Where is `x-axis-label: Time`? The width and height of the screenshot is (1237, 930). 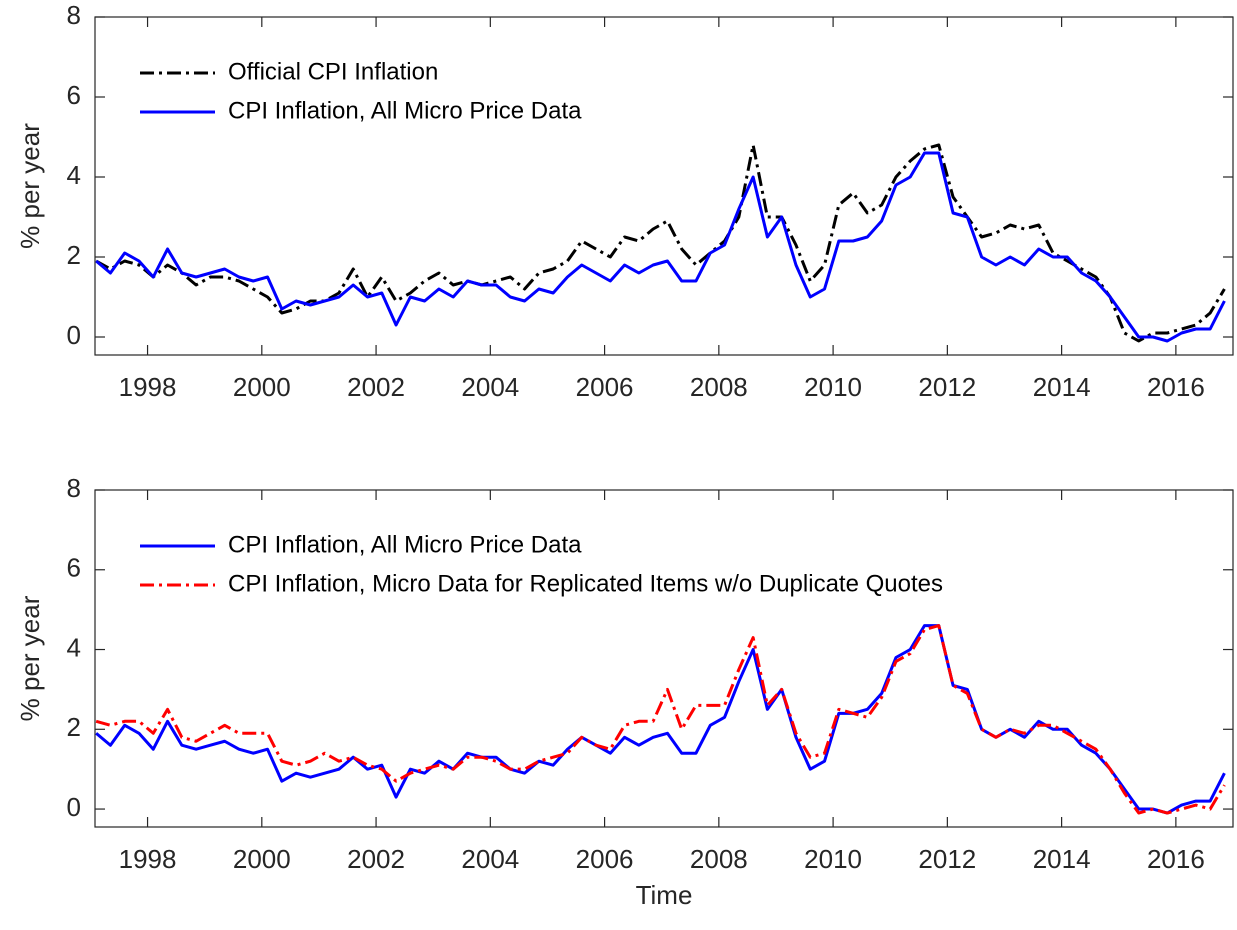 x-axis-label: Time is located at coordinates (664, 895).